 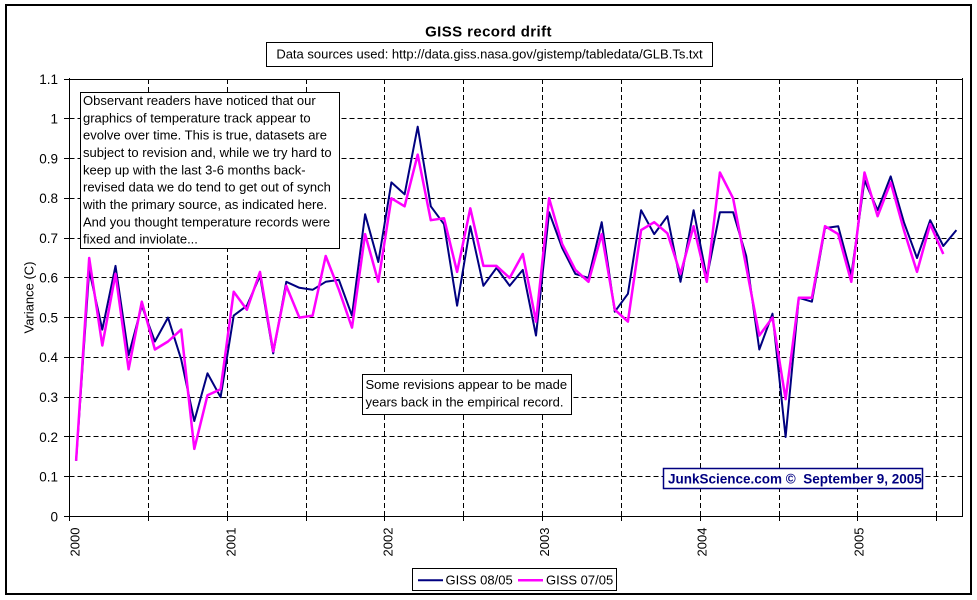 What do you see at coordinates (465, 401) in the screenshot?
I see `svg-text:years back in the empirical re: years back in the empirical record.` at bounding box center [465, 401].